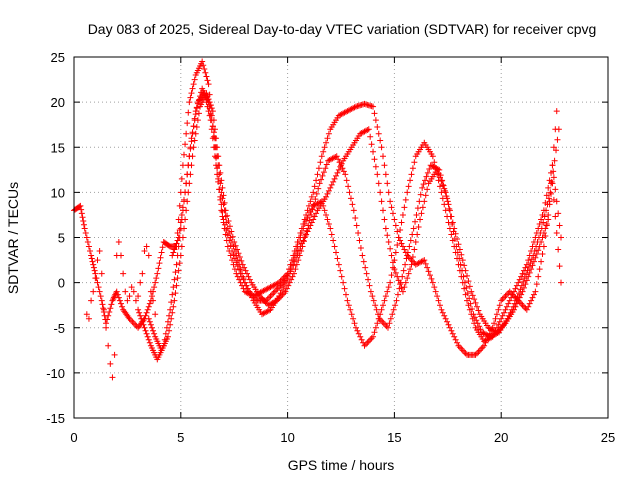  Describe the element at coordinates (58, 192) in the screenshot. I see `y-tick-label: 10` at that location.